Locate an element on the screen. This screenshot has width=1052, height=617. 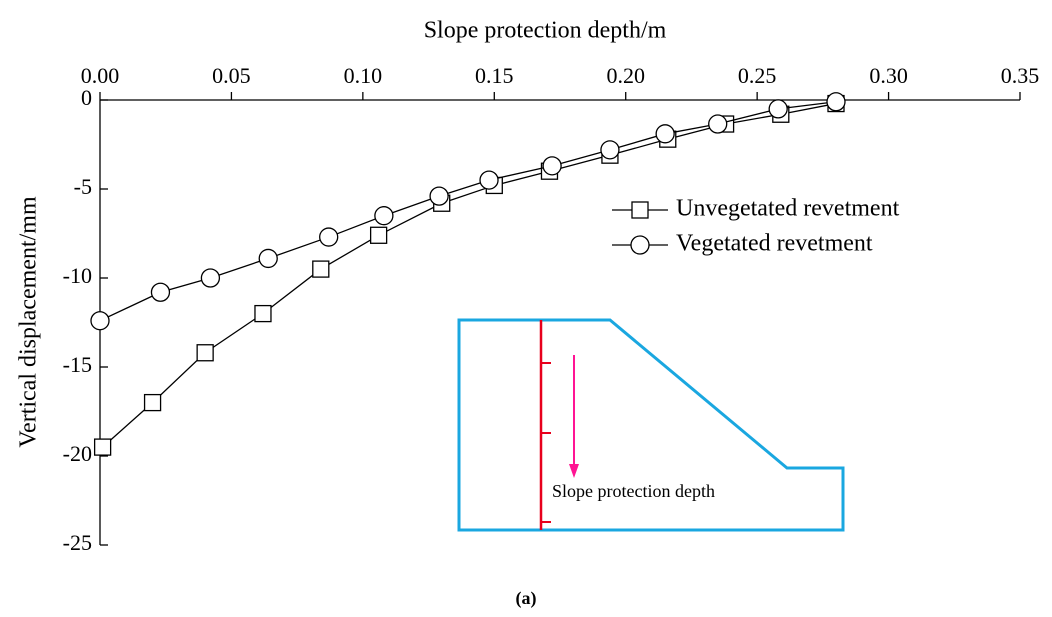
x-tick-label: 0.30 is located at coordinates (888, 75).